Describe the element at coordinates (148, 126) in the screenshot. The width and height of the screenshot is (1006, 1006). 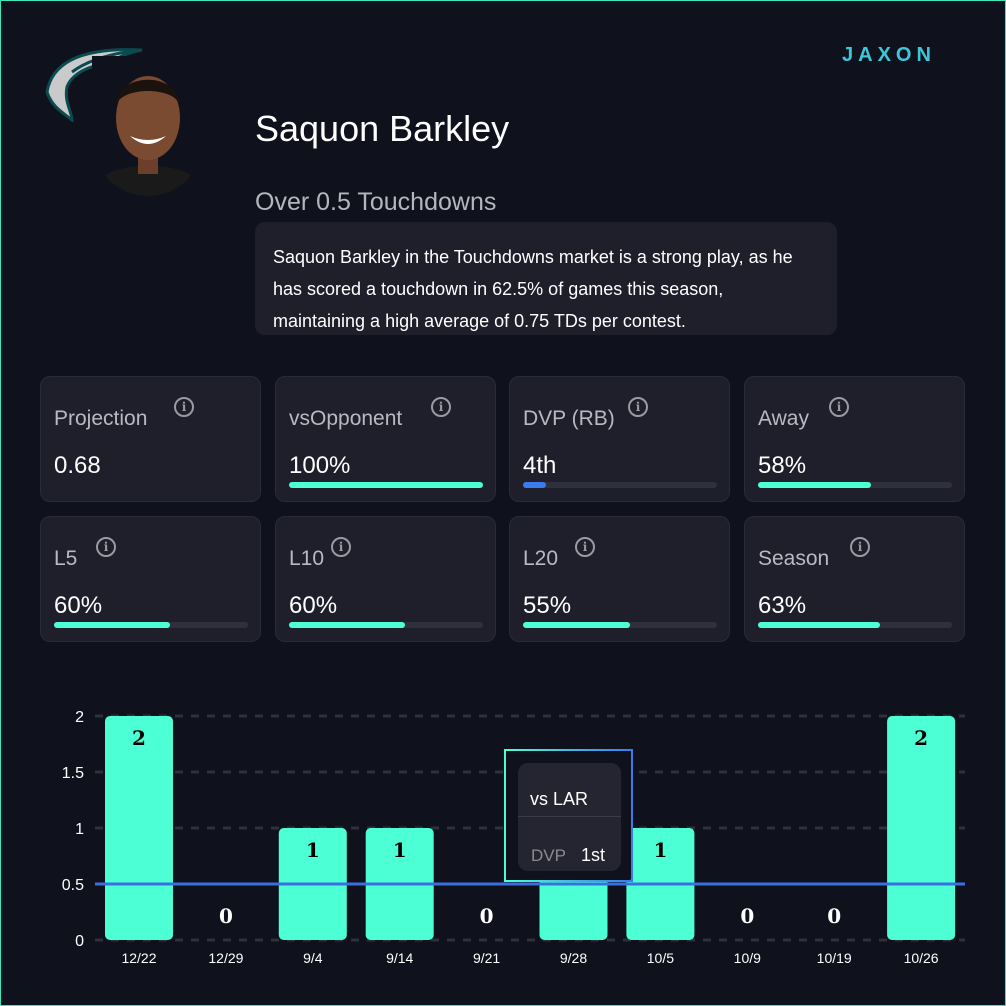
I see `player-avatar` at that location.